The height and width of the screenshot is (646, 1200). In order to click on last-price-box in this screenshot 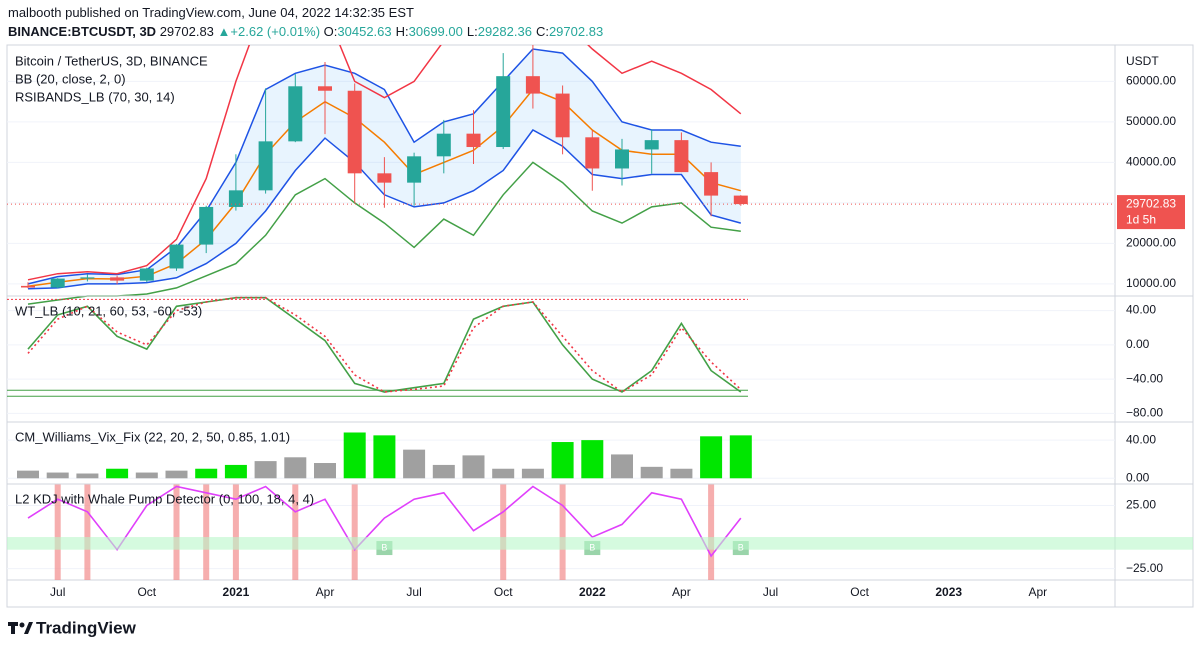, I will do `click(1151, 212)`.